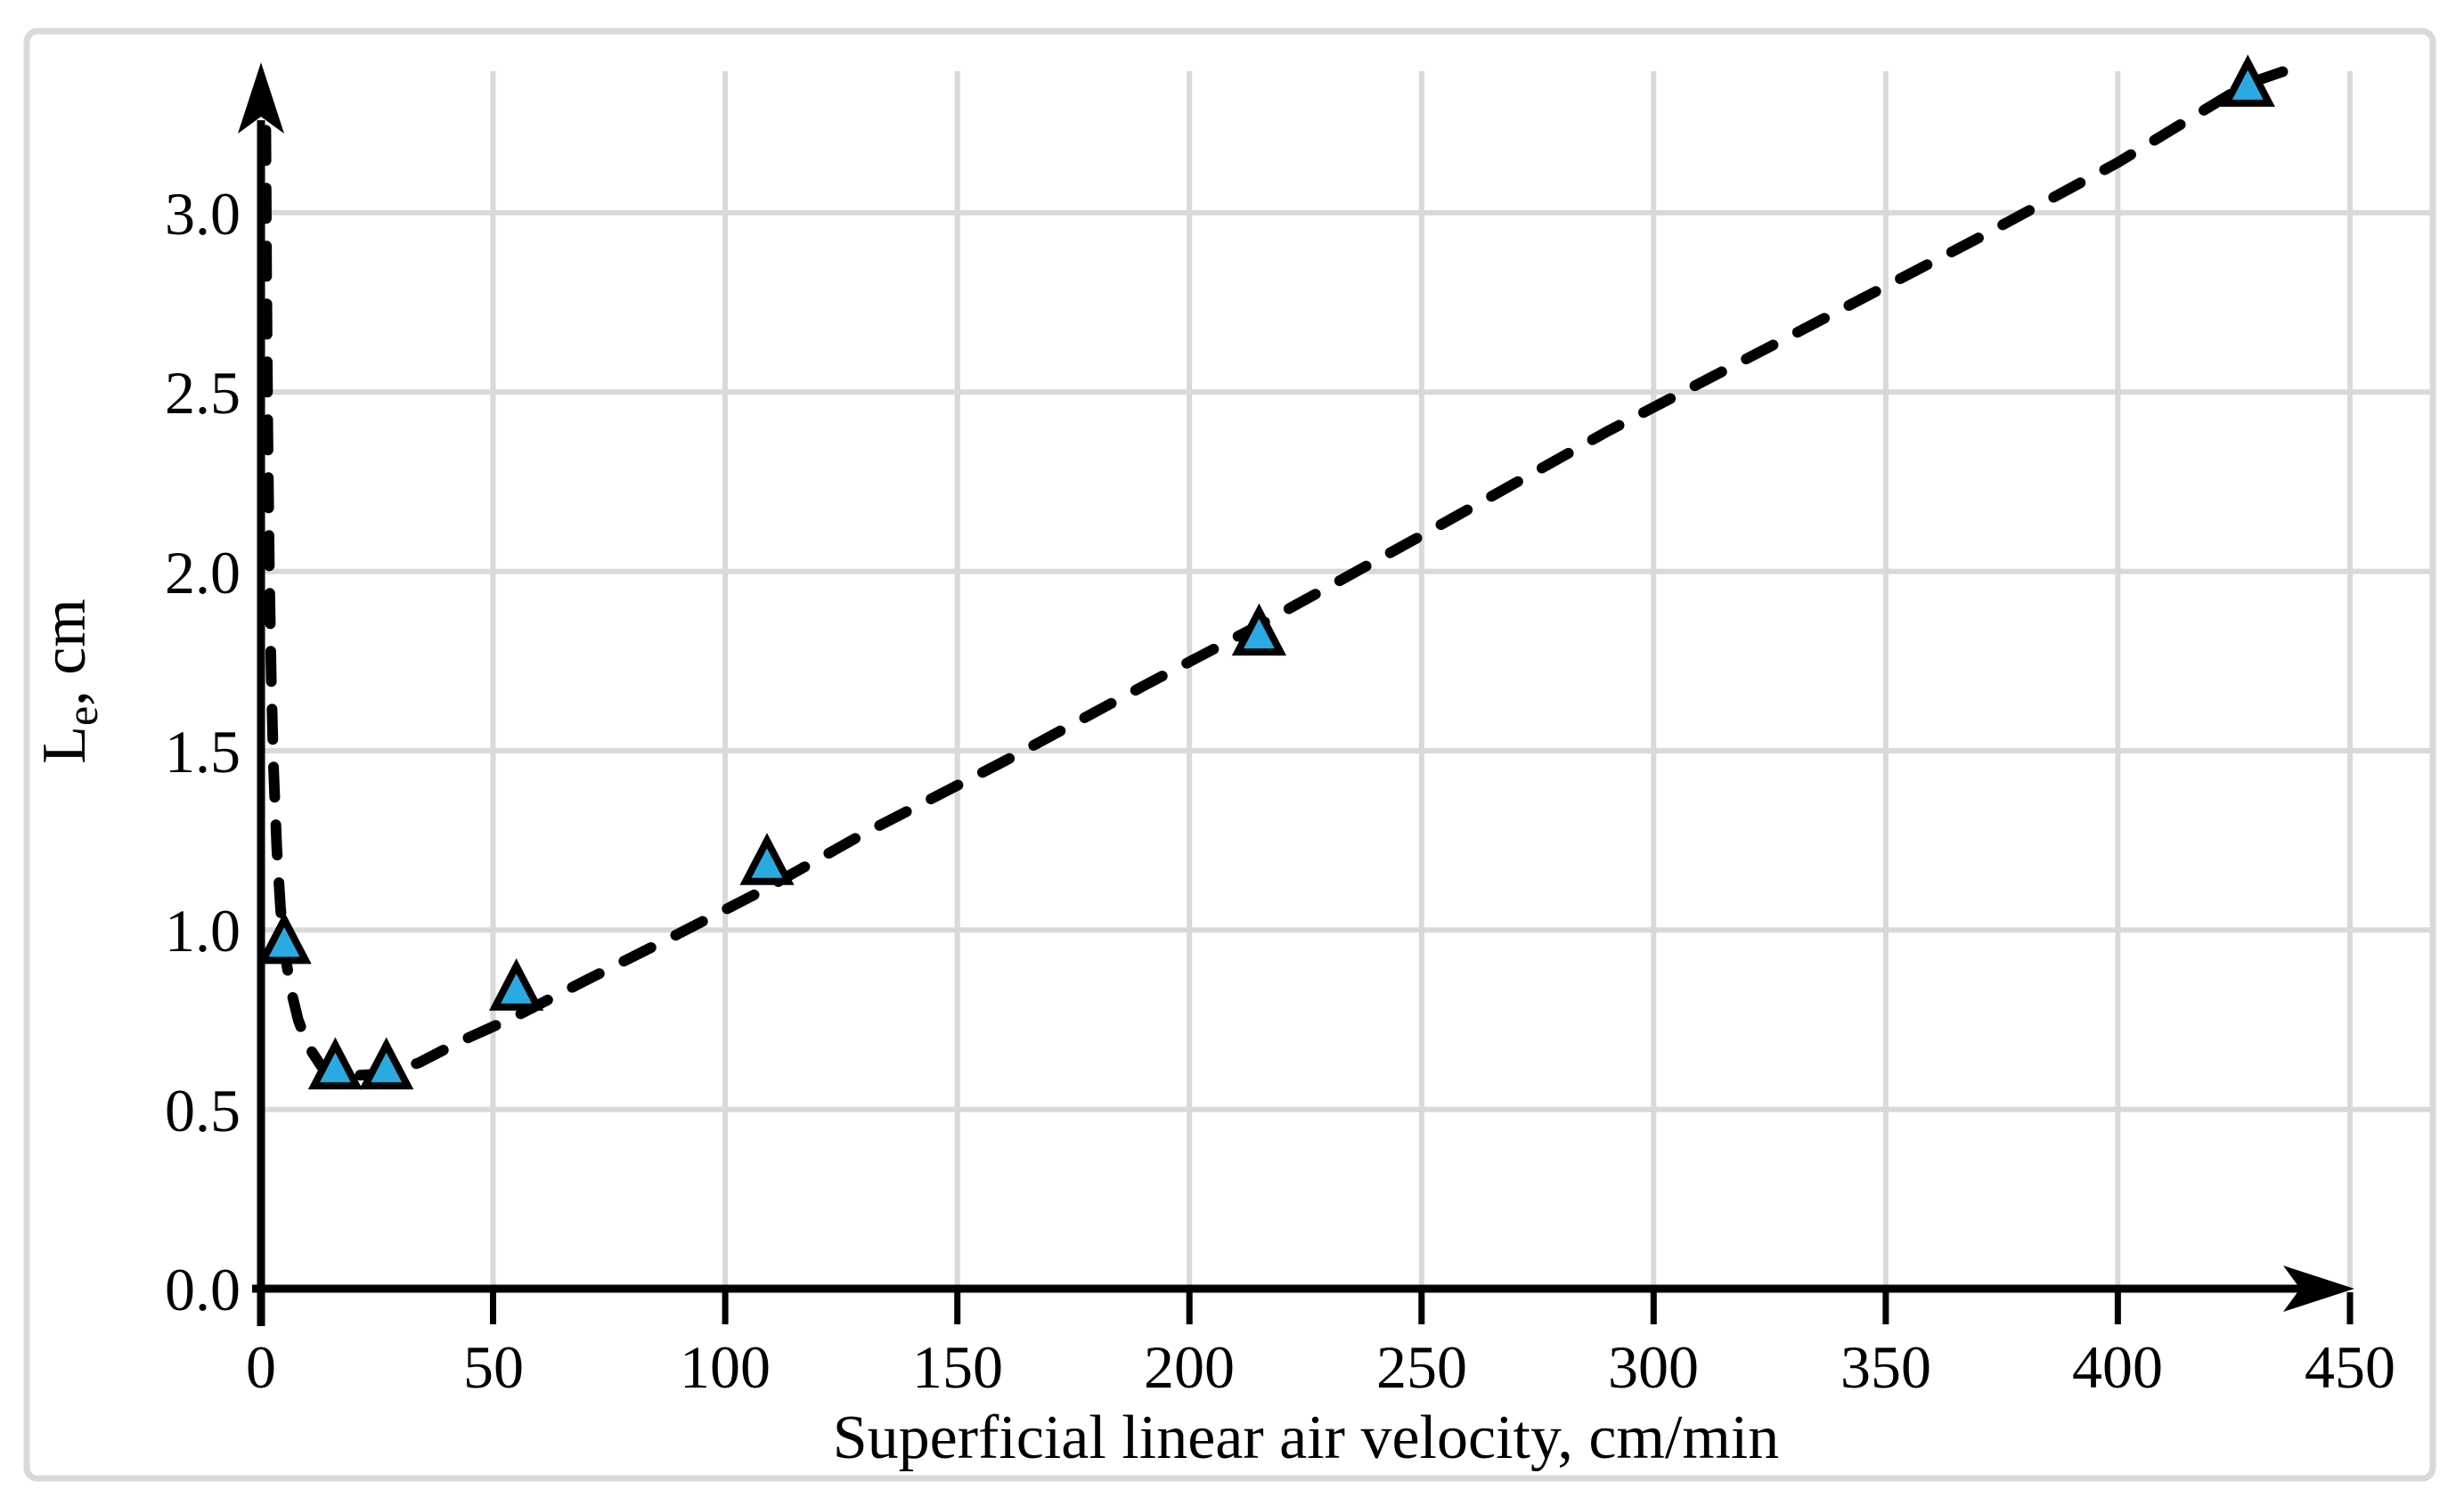 The height and width of the screenshot is (1506, 2464). I want to click on x-tick-label: 150, so click(957, 1367).